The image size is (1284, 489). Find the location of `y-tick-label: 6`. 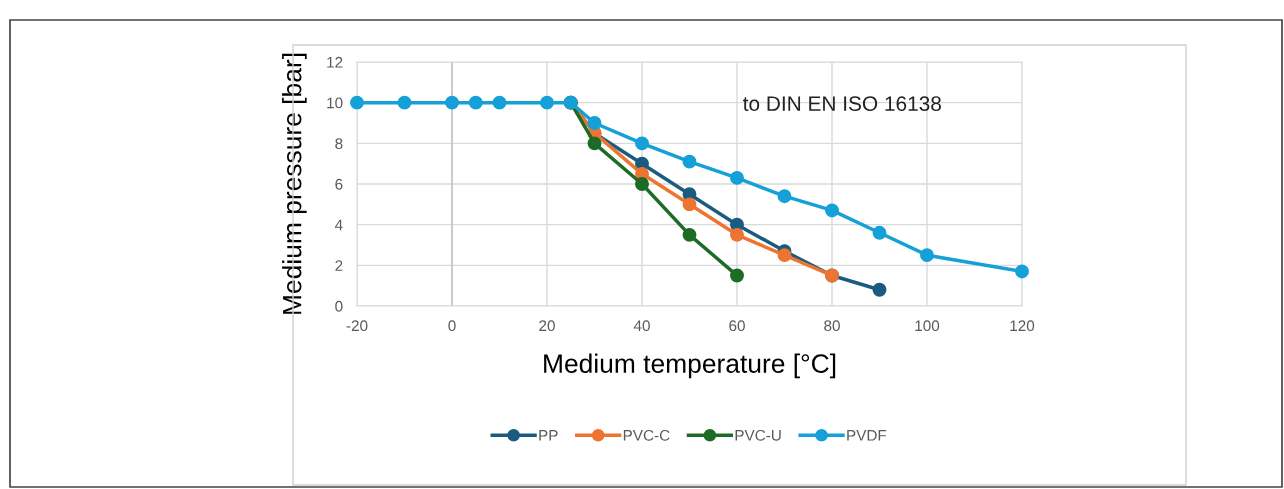

y-tick-label: 6 is located at coordinates (339, 184).